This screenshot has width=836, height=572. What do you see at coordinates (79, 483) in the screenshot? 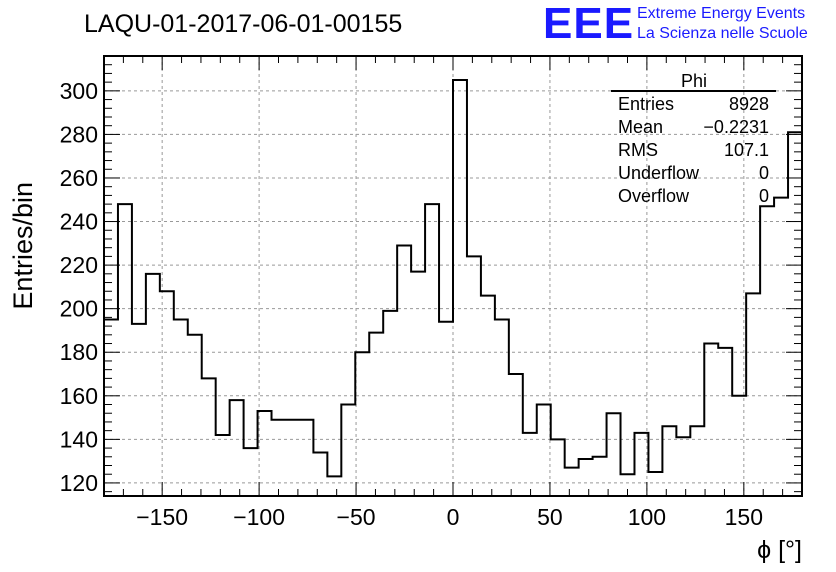
I see `y-tick-label: 120` at bounding box center [79, 483].